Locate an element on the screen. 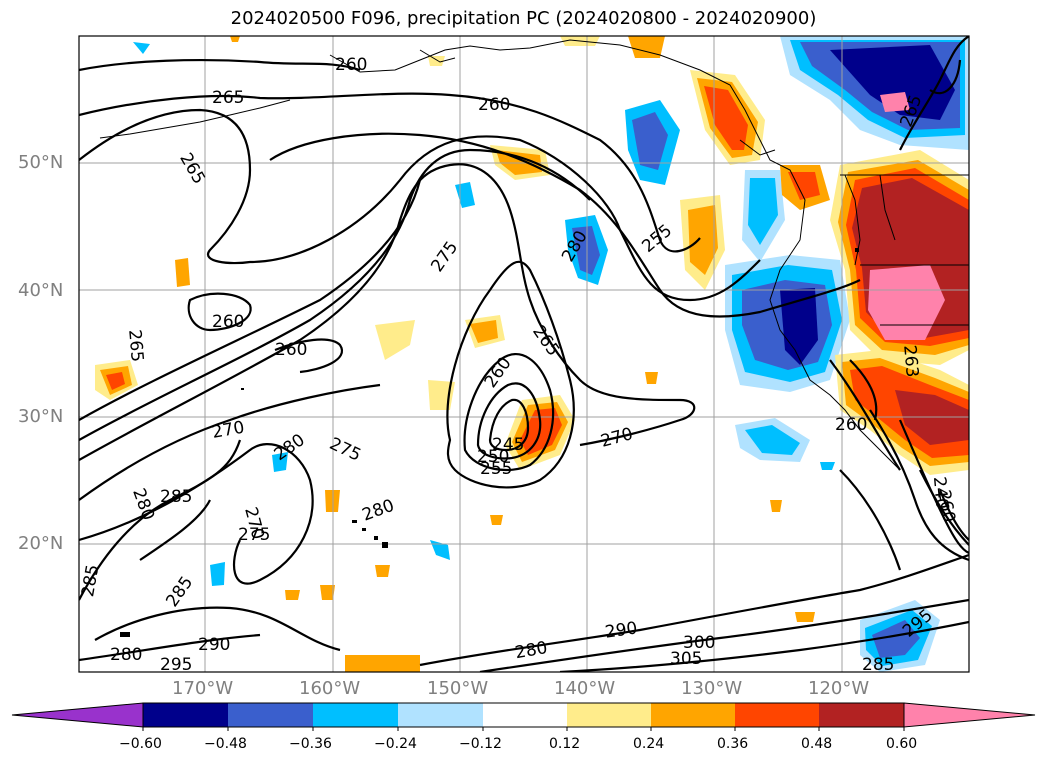  colorbar is located at coordinates (523, 716).